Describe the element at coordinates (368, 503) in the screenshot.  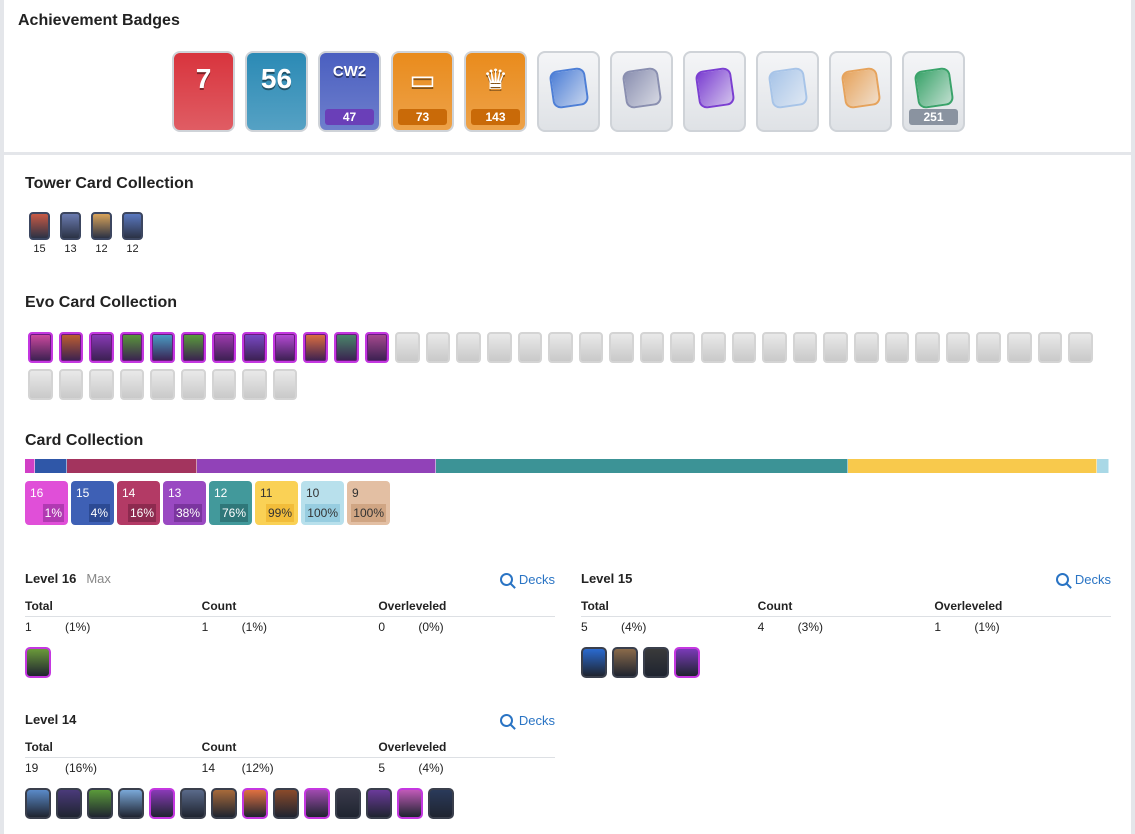
I see `level-chip-9: 9 100%` at that location.